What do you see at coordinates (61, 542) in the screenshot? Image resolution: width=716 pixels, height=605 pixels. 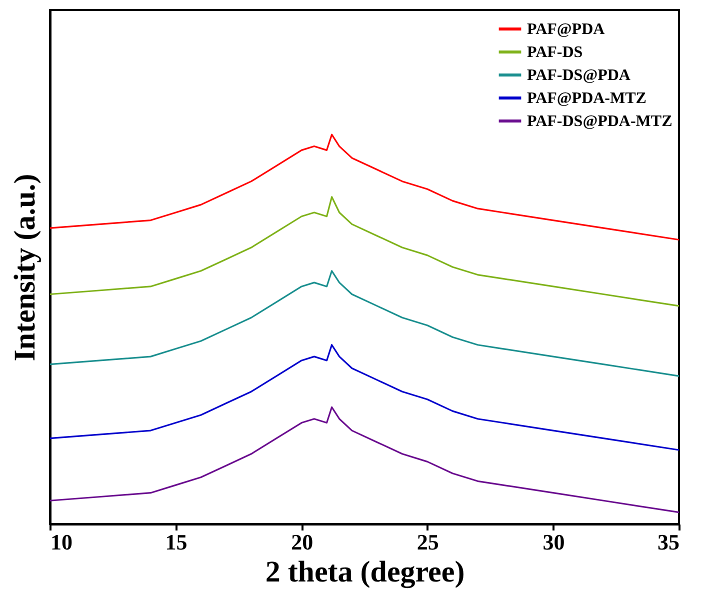 I see `x-tick-label: 10` at bounding box center [61, 542].